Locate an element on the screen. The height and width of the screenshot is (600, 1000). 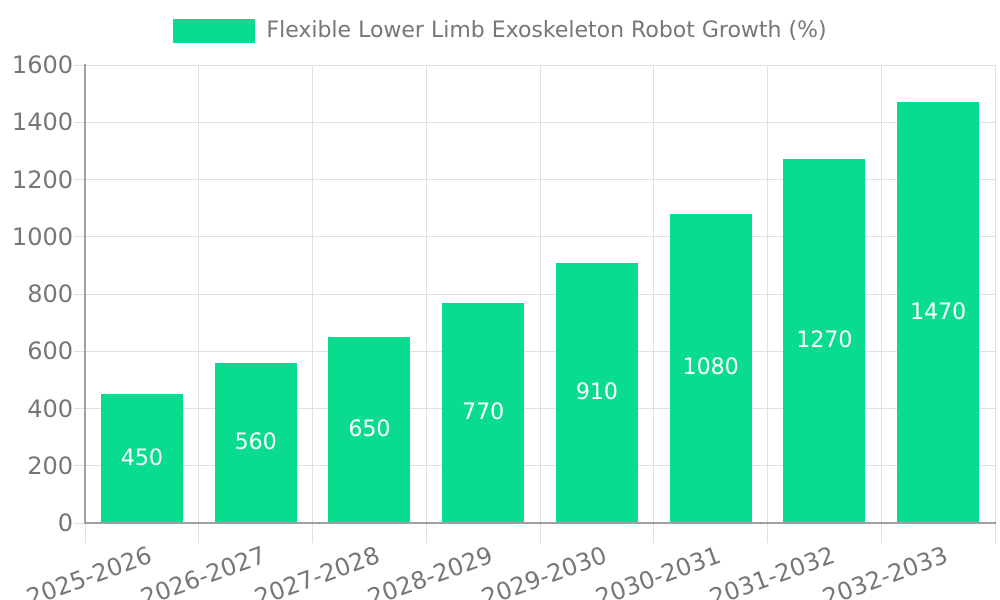
bar-value-label: 650 is located at coordinates (369, 429).